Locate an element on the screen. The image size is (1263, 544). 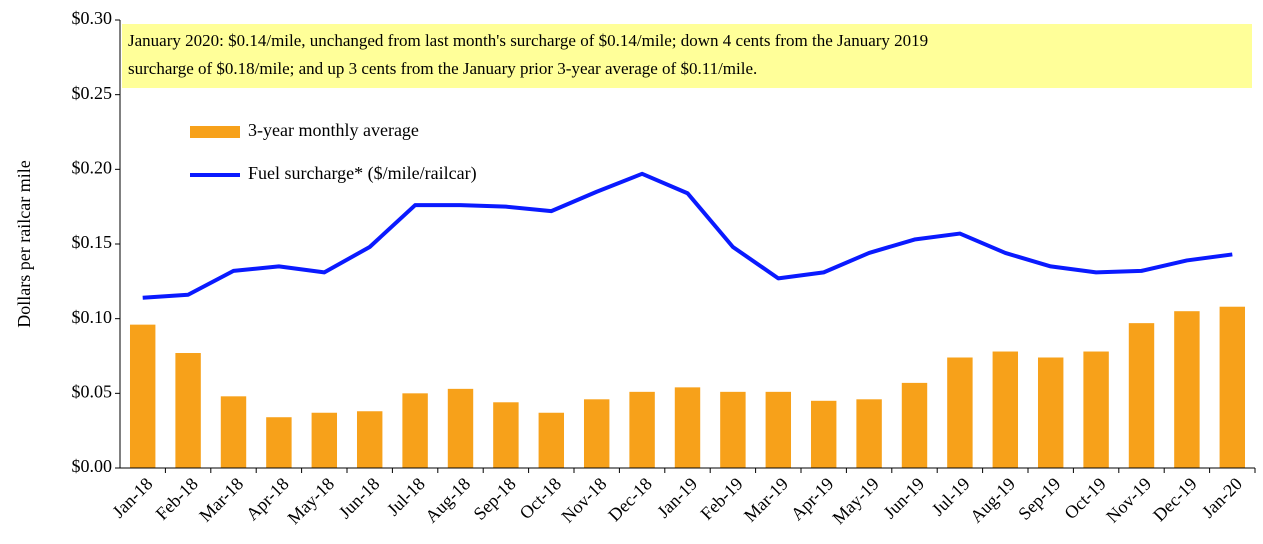
x-tick-label: May-18 is located at coordinates (311, 501).